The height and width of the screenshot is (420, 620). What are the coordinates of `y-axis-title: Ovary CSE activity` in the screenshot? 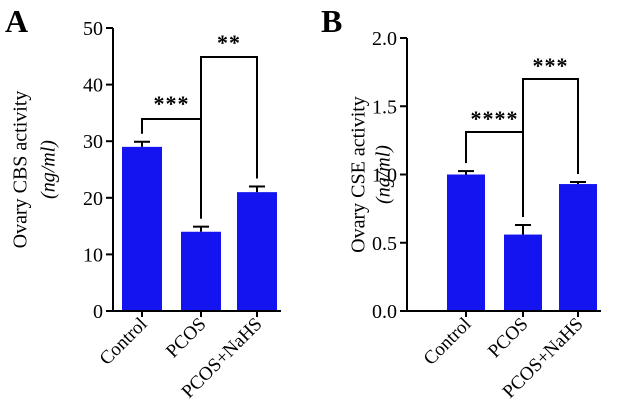 It's located at (359, 174).